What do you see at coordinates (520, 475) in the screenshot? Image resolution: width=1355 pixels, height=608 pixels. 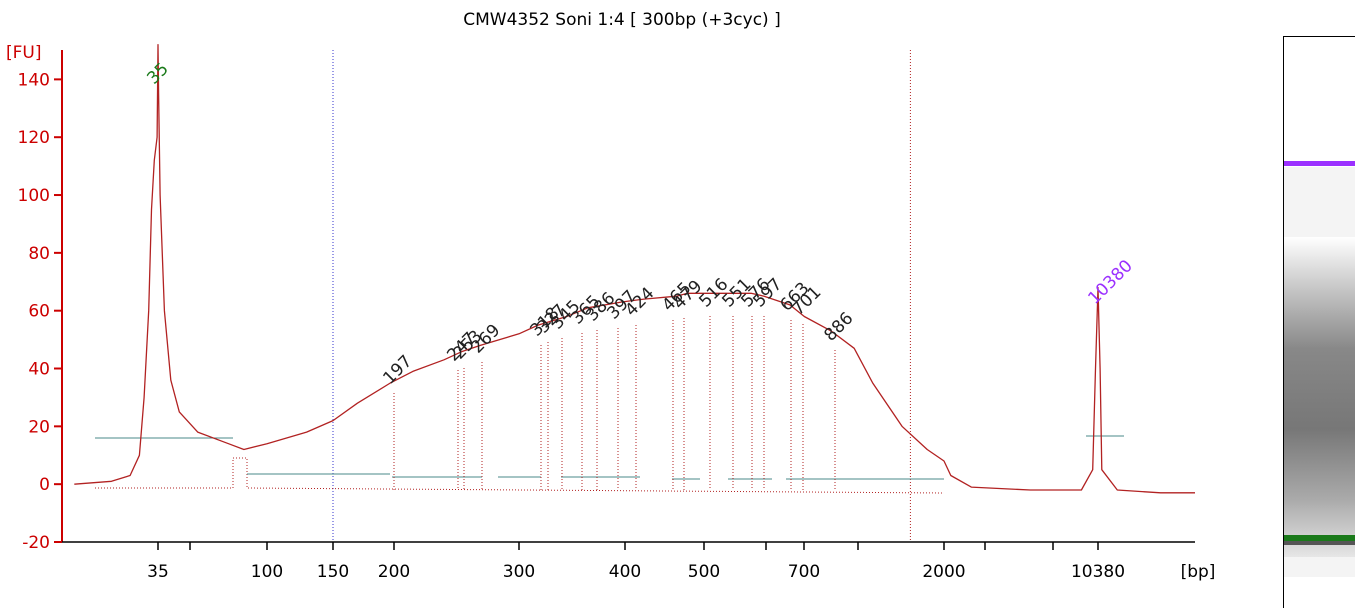 I see `trace-baseline-dotted` at bounding box center [520, 475].